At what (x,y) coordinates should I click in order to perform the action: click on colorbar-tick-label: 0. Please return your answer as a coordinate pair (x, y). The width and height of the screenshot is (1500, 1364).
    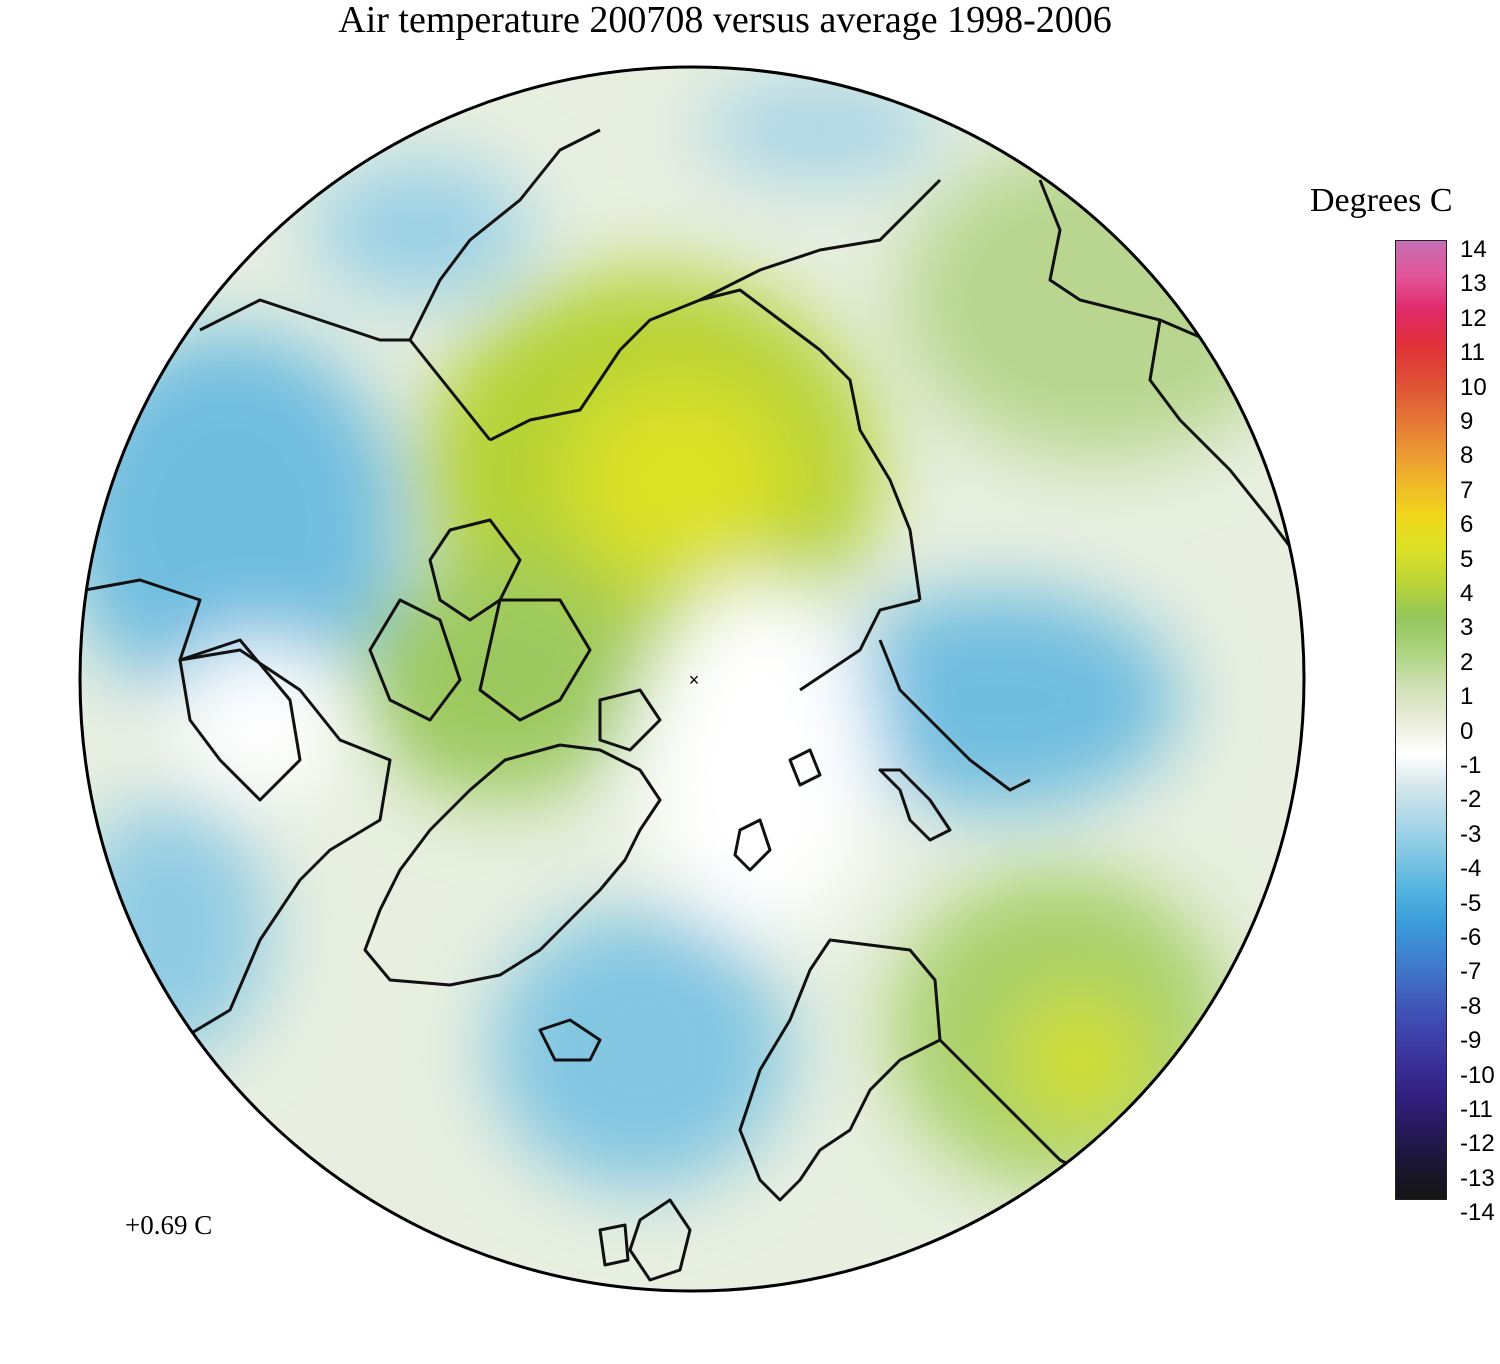
    Looking at the image, I should click on (1467, 731).